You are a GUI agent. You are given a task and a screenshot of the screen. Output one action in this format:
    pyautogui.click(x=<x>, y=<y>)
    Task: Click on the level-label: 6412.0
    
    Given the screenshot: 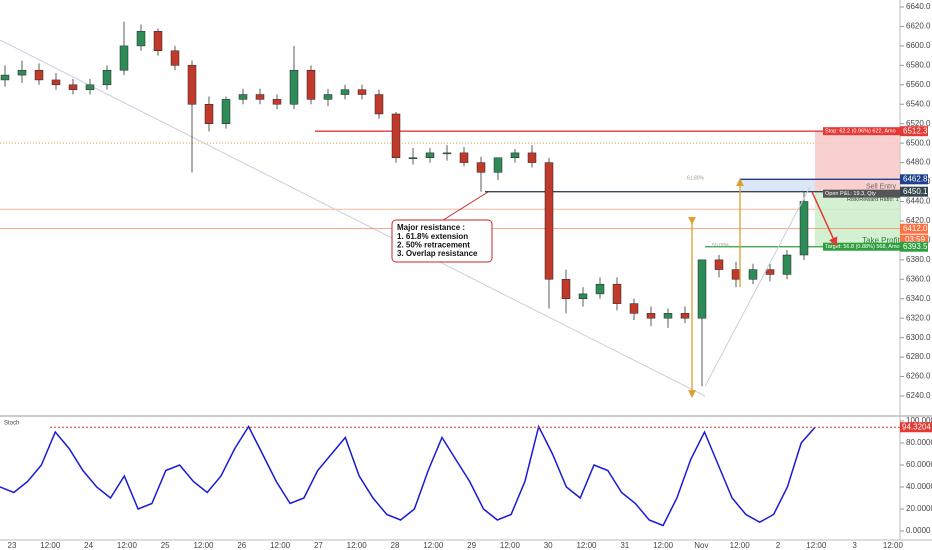 What is the action you would take?
    pyautogui.click(x=915, y=228)
    